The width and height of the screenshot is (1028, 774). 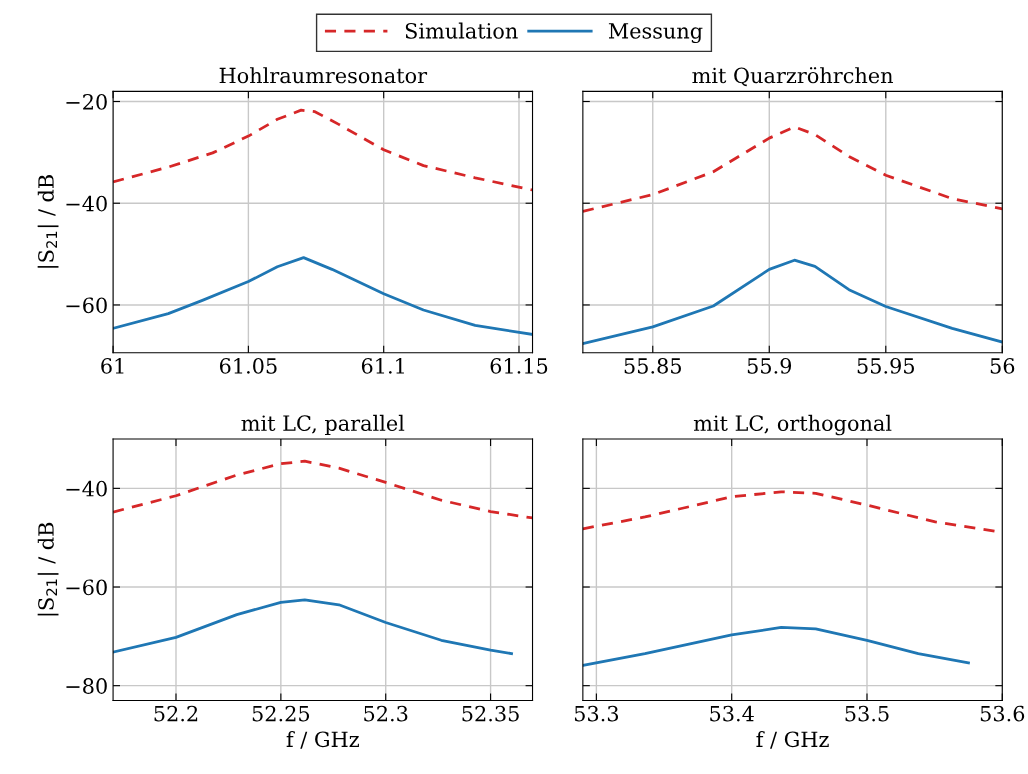 What do you see at coordinates (382, 365) in the screenshot?
I see `x-tick-label: 61.1` at bounding box center [382, 365].